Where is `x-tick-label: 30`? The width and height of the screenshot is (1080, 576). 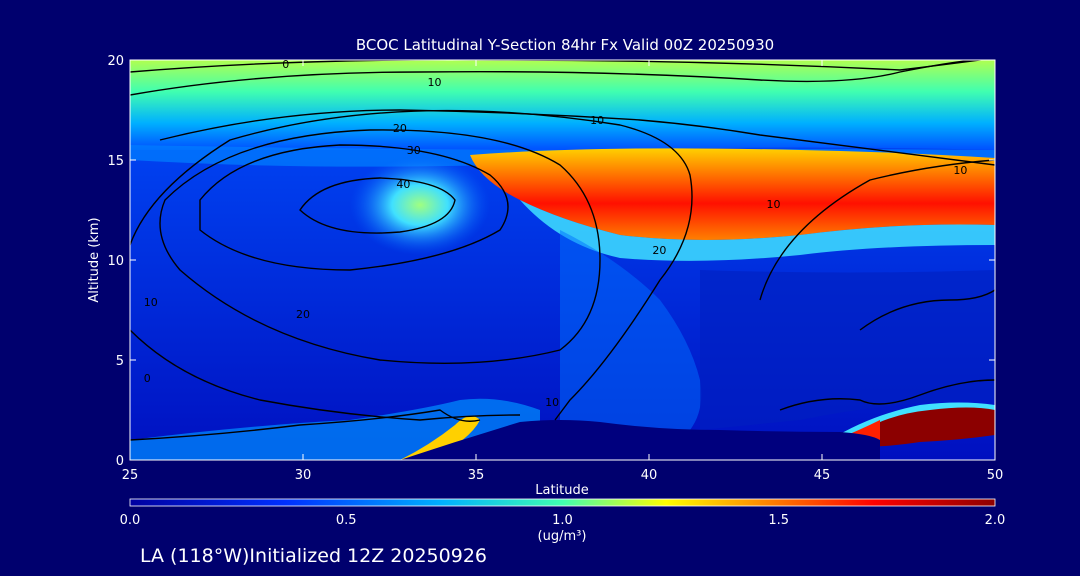
x-tick-label: 30 is located at coordinates (303, 475).